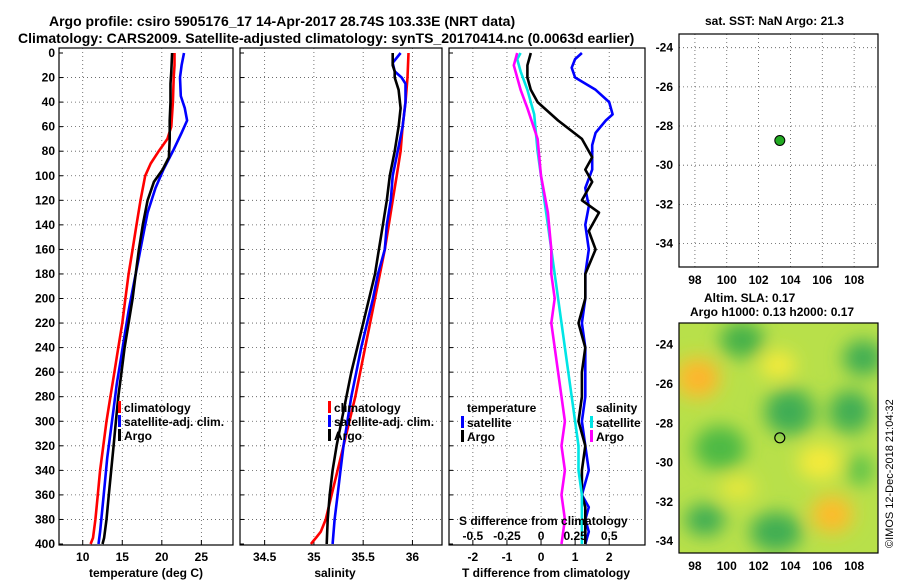 The height and width of the screenshot is (580, 900). What do you see at coordinates (727, 566) in the screenshot?
I see `lon-tick-label: 100` at bounding box center [727, 566].